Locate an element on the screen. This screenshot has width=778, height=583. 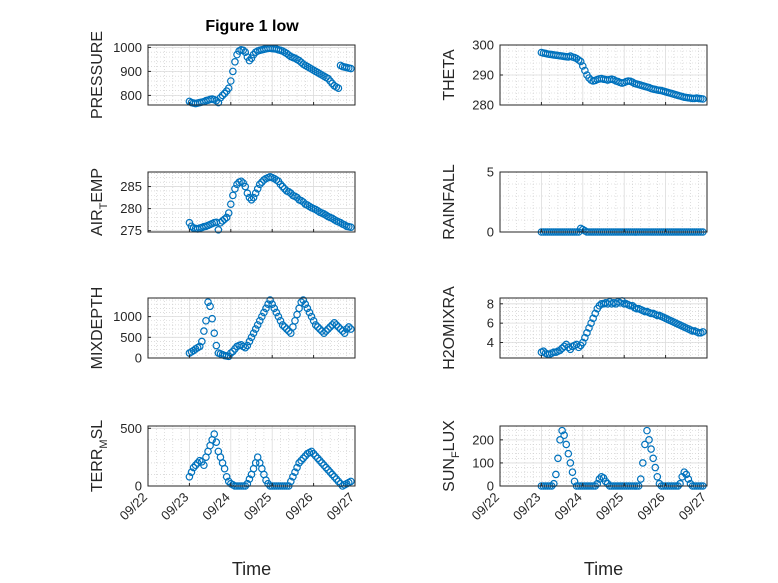
y-axis-label: AIRTEMP is located at coordinates (99, 202).